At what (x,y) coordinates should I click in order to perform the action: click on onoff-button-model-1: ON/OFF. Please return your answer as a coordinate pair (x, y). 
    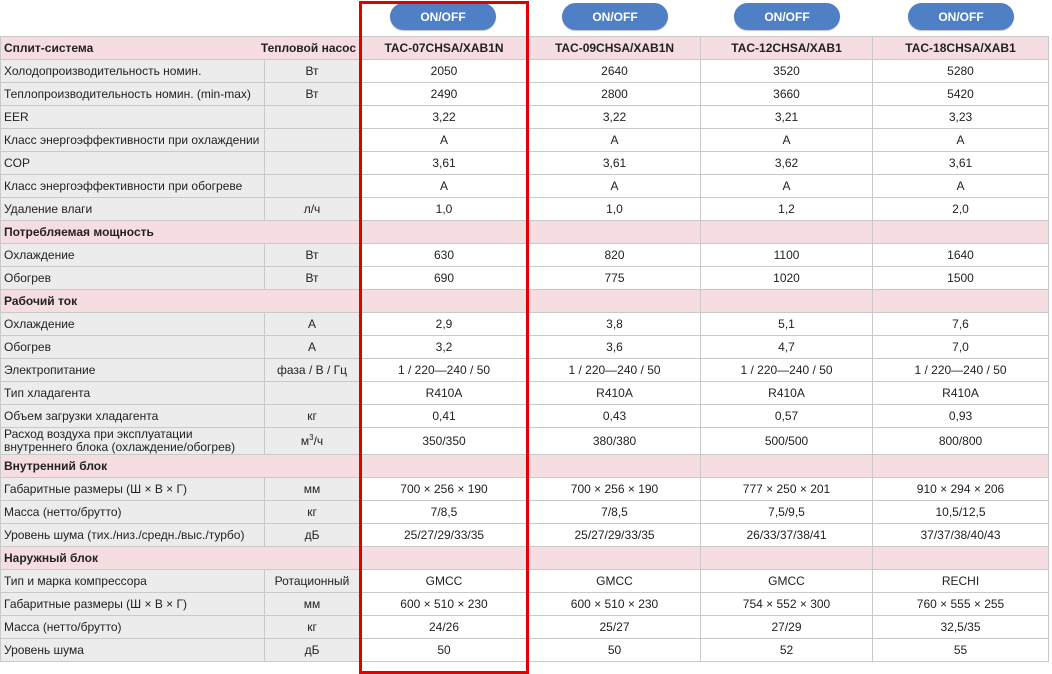
    Looking at the image, I should click on (443, 16).